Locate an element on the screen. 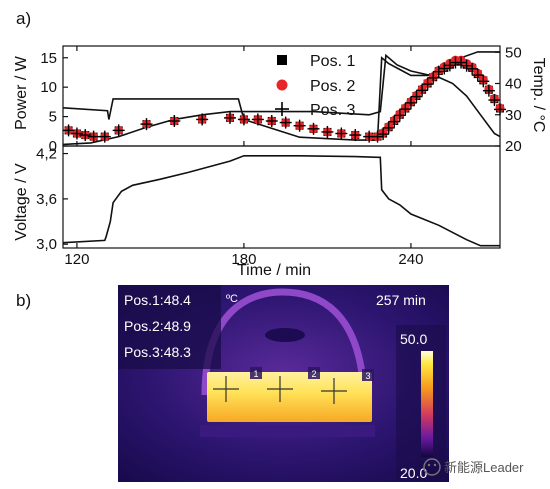 The width and height of the screenshot is (550, 489). probe-1-tag: 1 is located at coordinates (255, 374).